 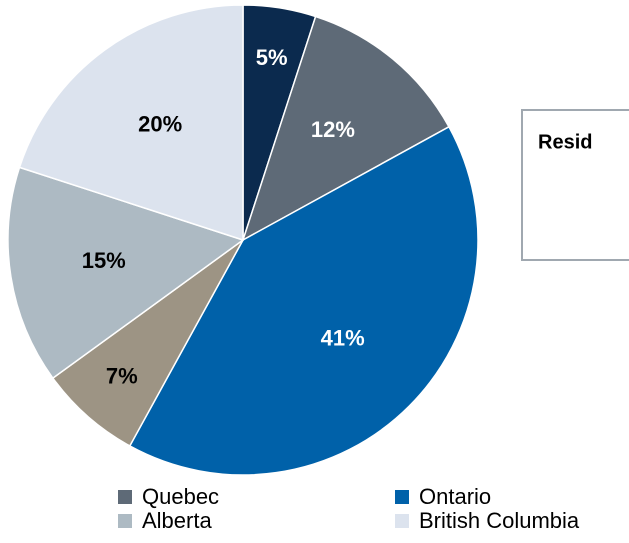 What do you see at coordinates (499, 520) in the screenshot?
I see `legend-label: British Columbia` at bounding box center [499, 520].